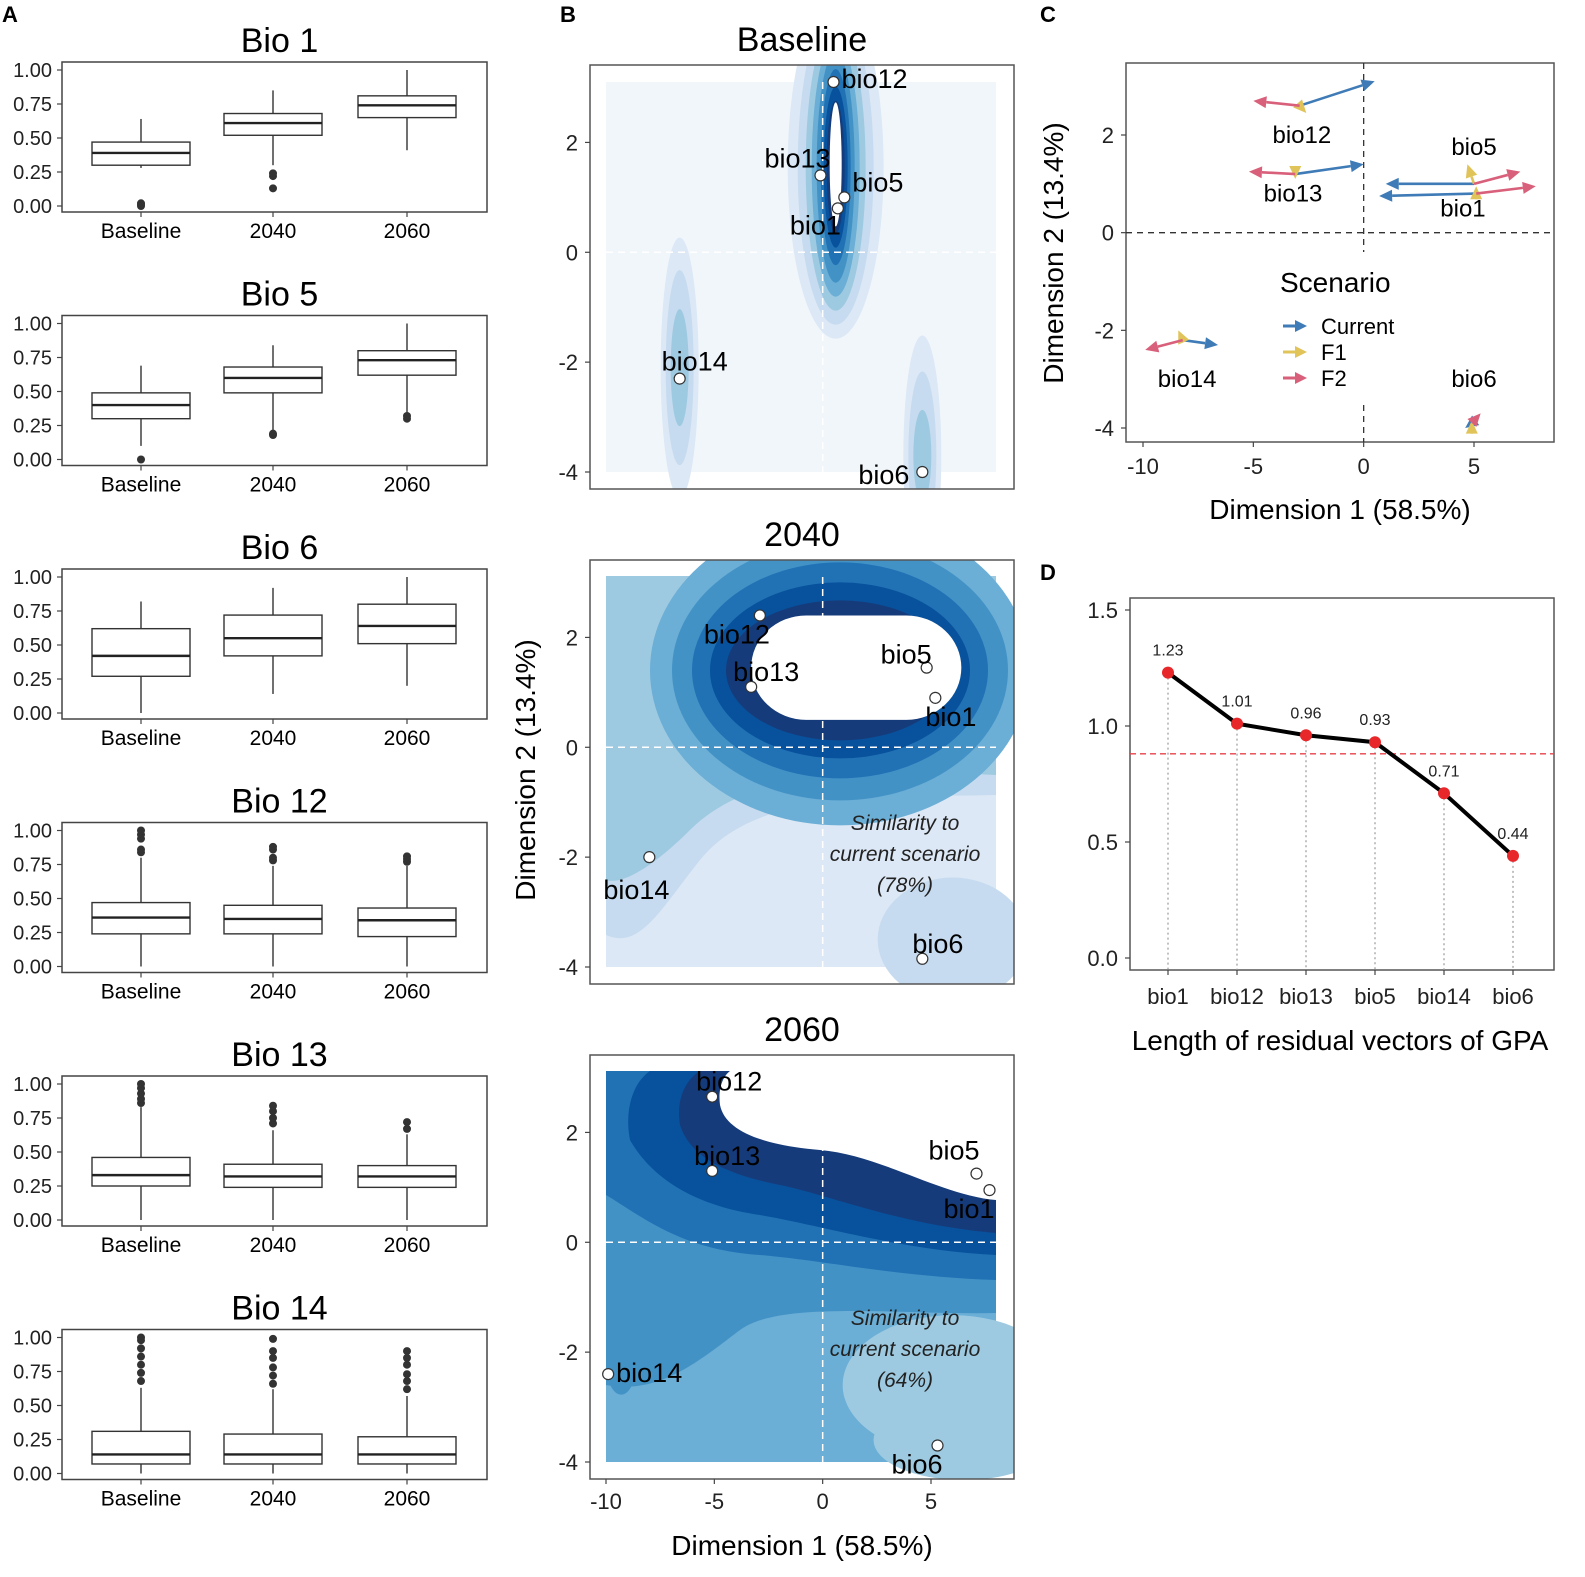 The width and height of the screenshot is (1585, 1577). Describe the element at coordinates (1473, 379) in the screenshot. I see `vector-label: bio6` at that location.